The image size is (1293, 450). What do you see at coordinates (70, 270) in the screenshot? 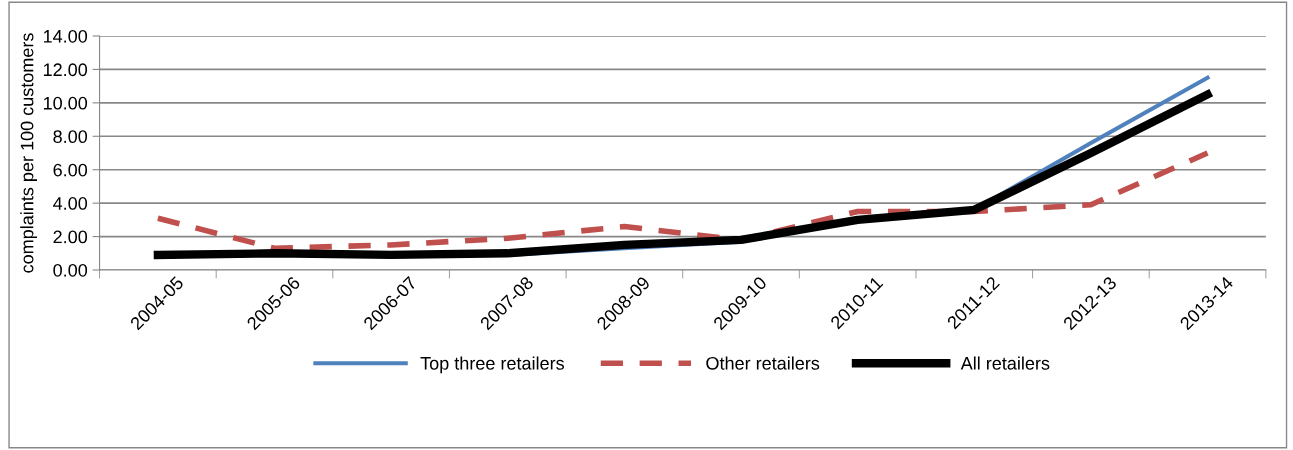
I see `y-tick-label: 0.00` at bounding box center [70, 270].